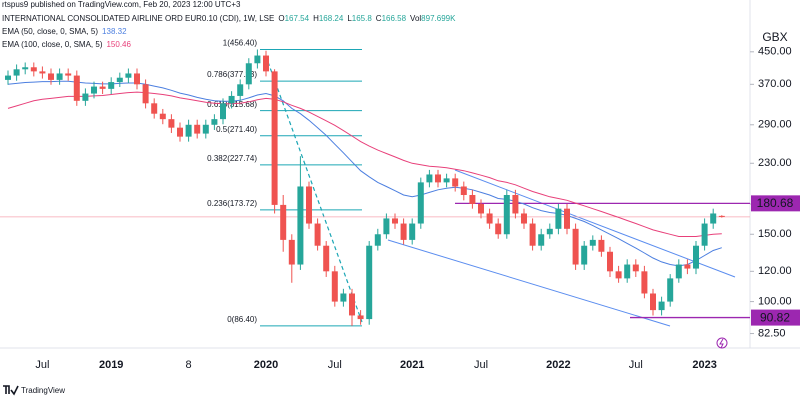 The width and height of the screenshot is (800, 400). I want to click on ohlc-value: 168.24, so click(331, 18).